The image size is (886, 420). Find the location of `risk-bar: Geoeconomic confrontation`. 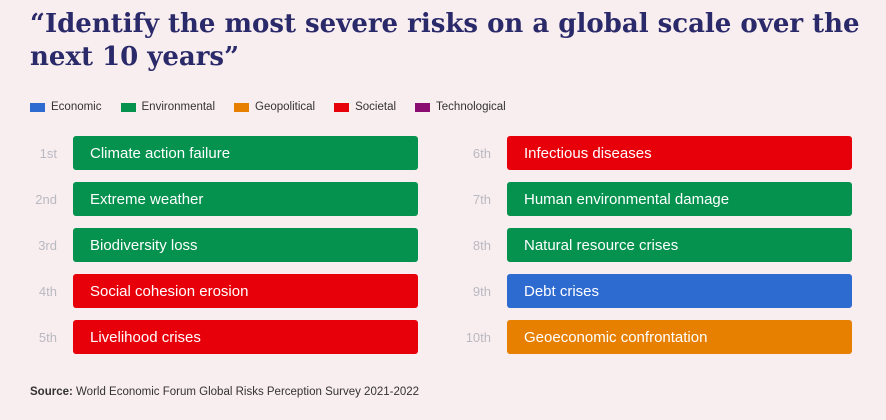

risk-bar: Geoeconomic confrontation is located at coordinates (679, 337).